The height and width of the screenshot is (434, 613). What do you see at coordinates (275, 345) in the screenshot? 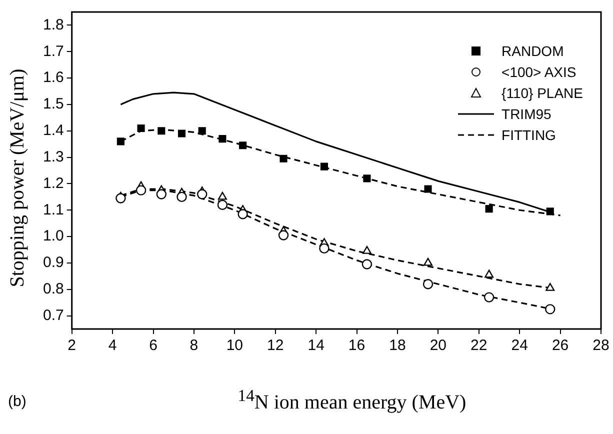
I see `x-tick-label: 12` at bounding box center [275, 345].